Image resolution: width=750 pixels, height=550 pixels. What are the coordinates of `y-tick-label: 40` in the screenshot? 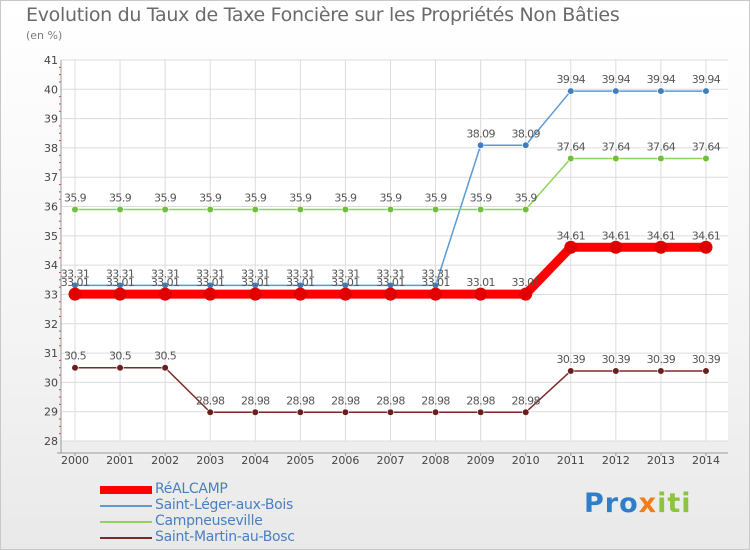 It's located at (51, 89).